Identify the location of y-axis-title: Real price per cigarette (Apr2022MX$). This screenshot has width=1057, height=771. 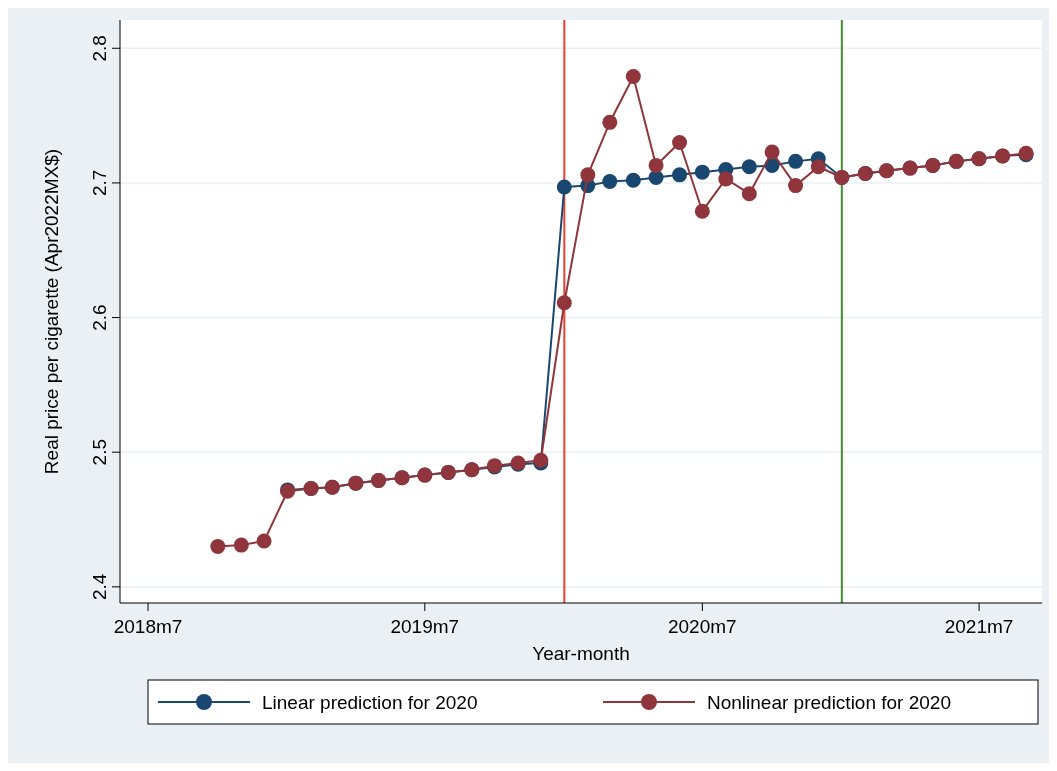
(51, 311).